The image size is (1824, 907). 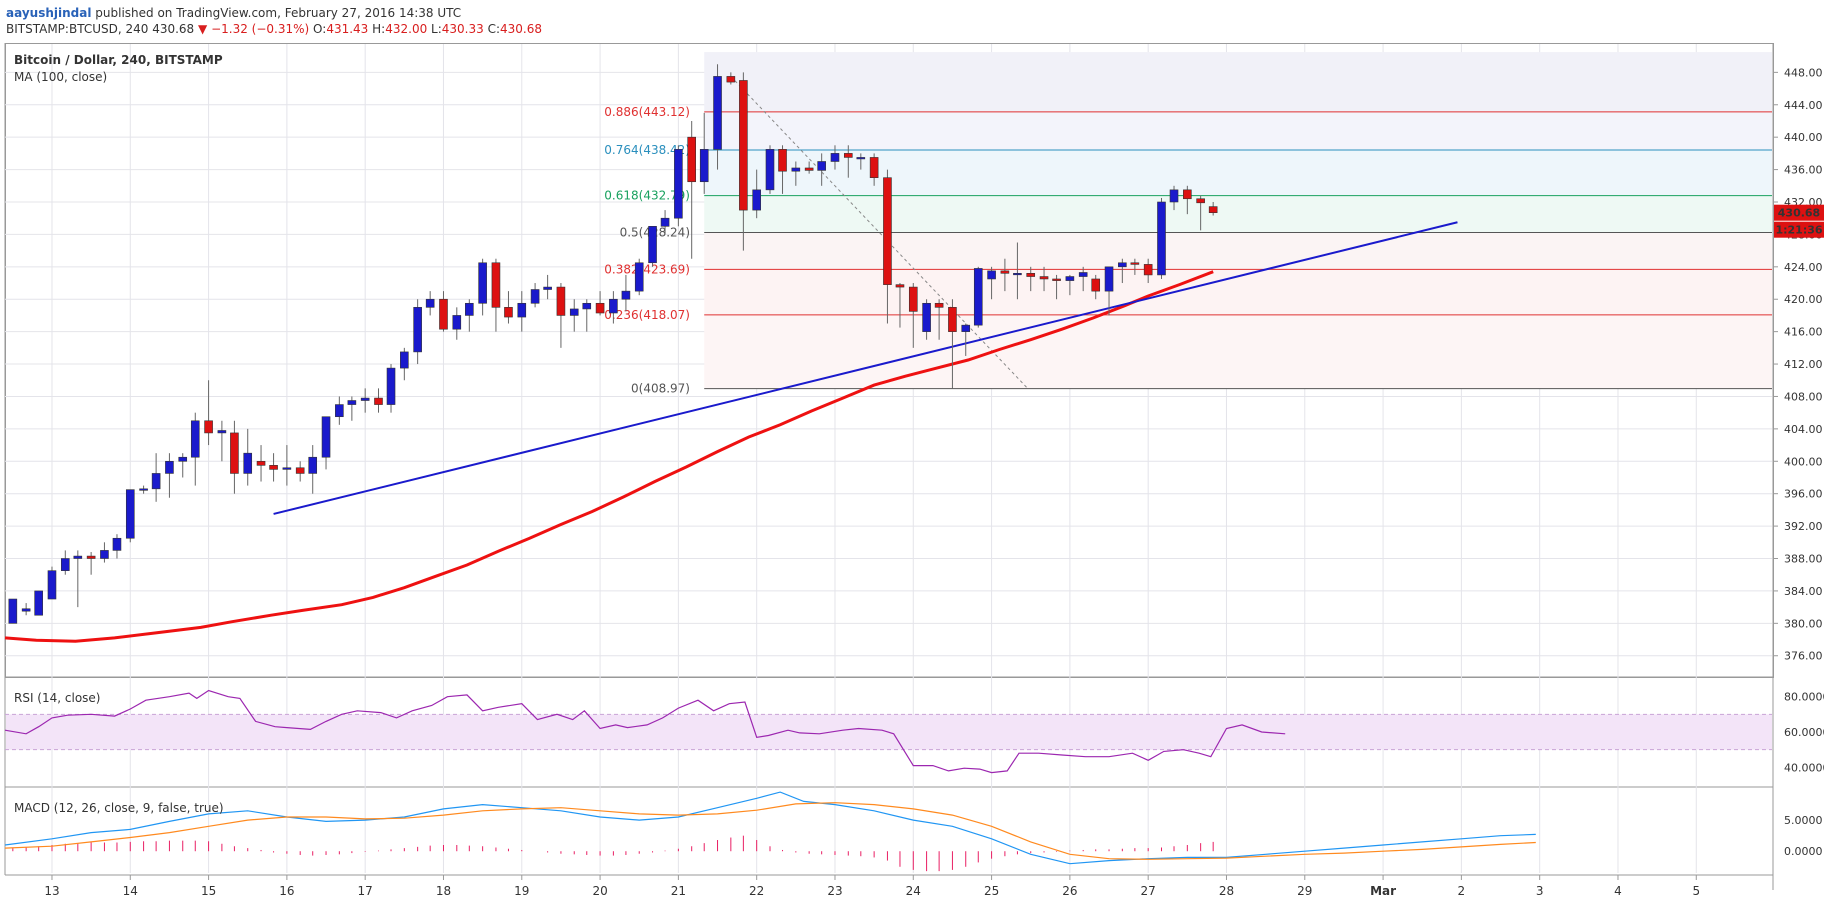 I want to click on price-badges: 430.68 1:21:36, so click(x=1799, y=221).